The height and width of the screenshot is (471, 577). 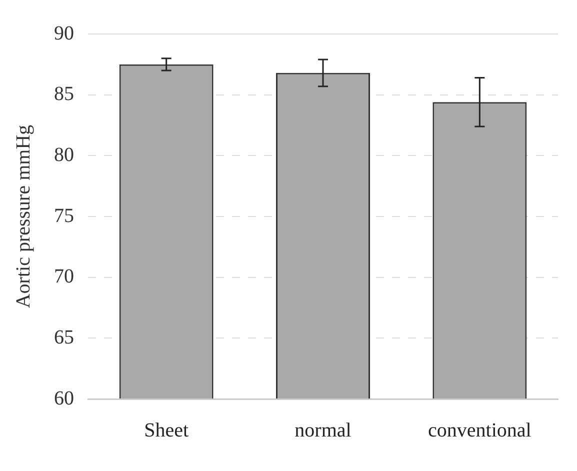 What do you see at coordinates (64, 337) in the screenshot?
I see `y-tick-label: 65` at bounding box center [64, 337].